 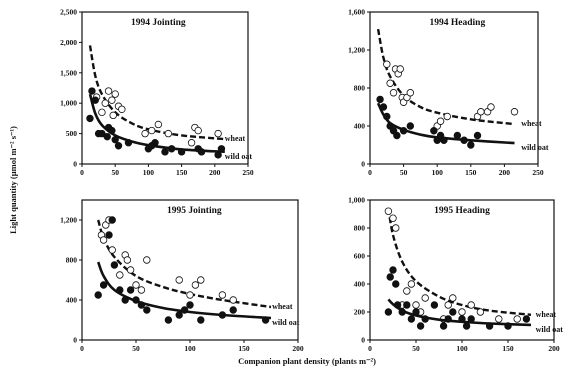 What do you see at coordinates (458, 23) in the screenshot?
I see `panel-title: 1994 Heading` at bounding box center [458, 23].